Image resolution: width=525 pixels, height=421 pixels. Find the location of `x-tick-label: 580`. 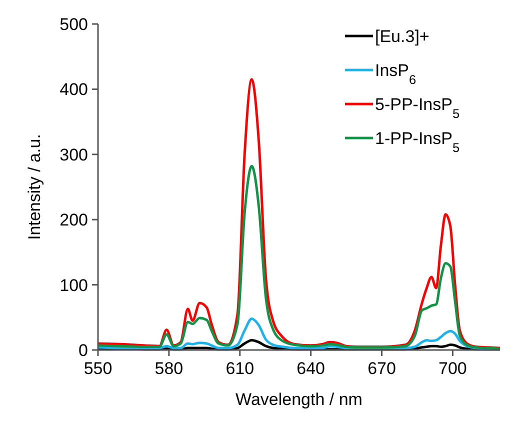

x-tick-label: 580 is located at coordinates (169, 368).